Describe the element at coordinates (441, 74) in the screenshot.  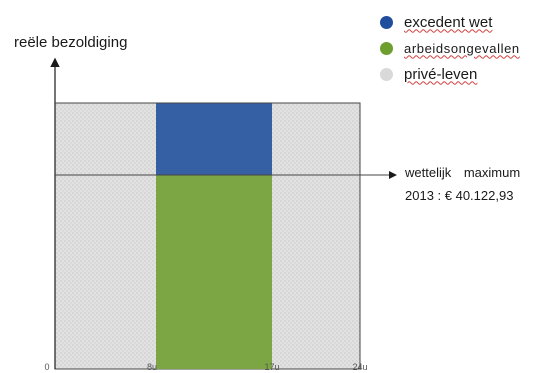
I see `legend-label-prive: privé-leven` at that location.